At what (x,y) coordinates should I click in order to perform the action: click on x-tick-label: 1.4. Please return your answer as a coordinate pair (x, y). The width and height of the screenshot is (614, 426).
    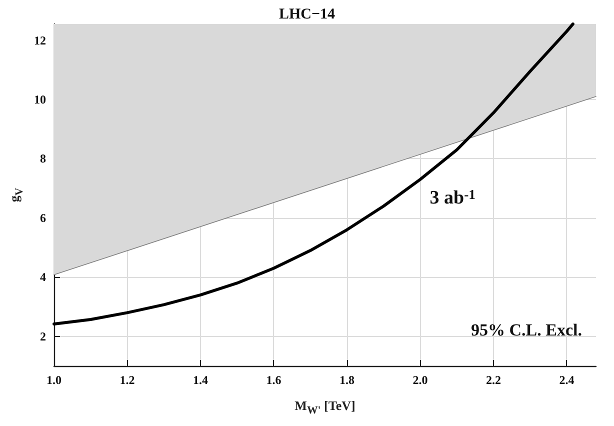
    Looking at the image, I should click on (200, 380).